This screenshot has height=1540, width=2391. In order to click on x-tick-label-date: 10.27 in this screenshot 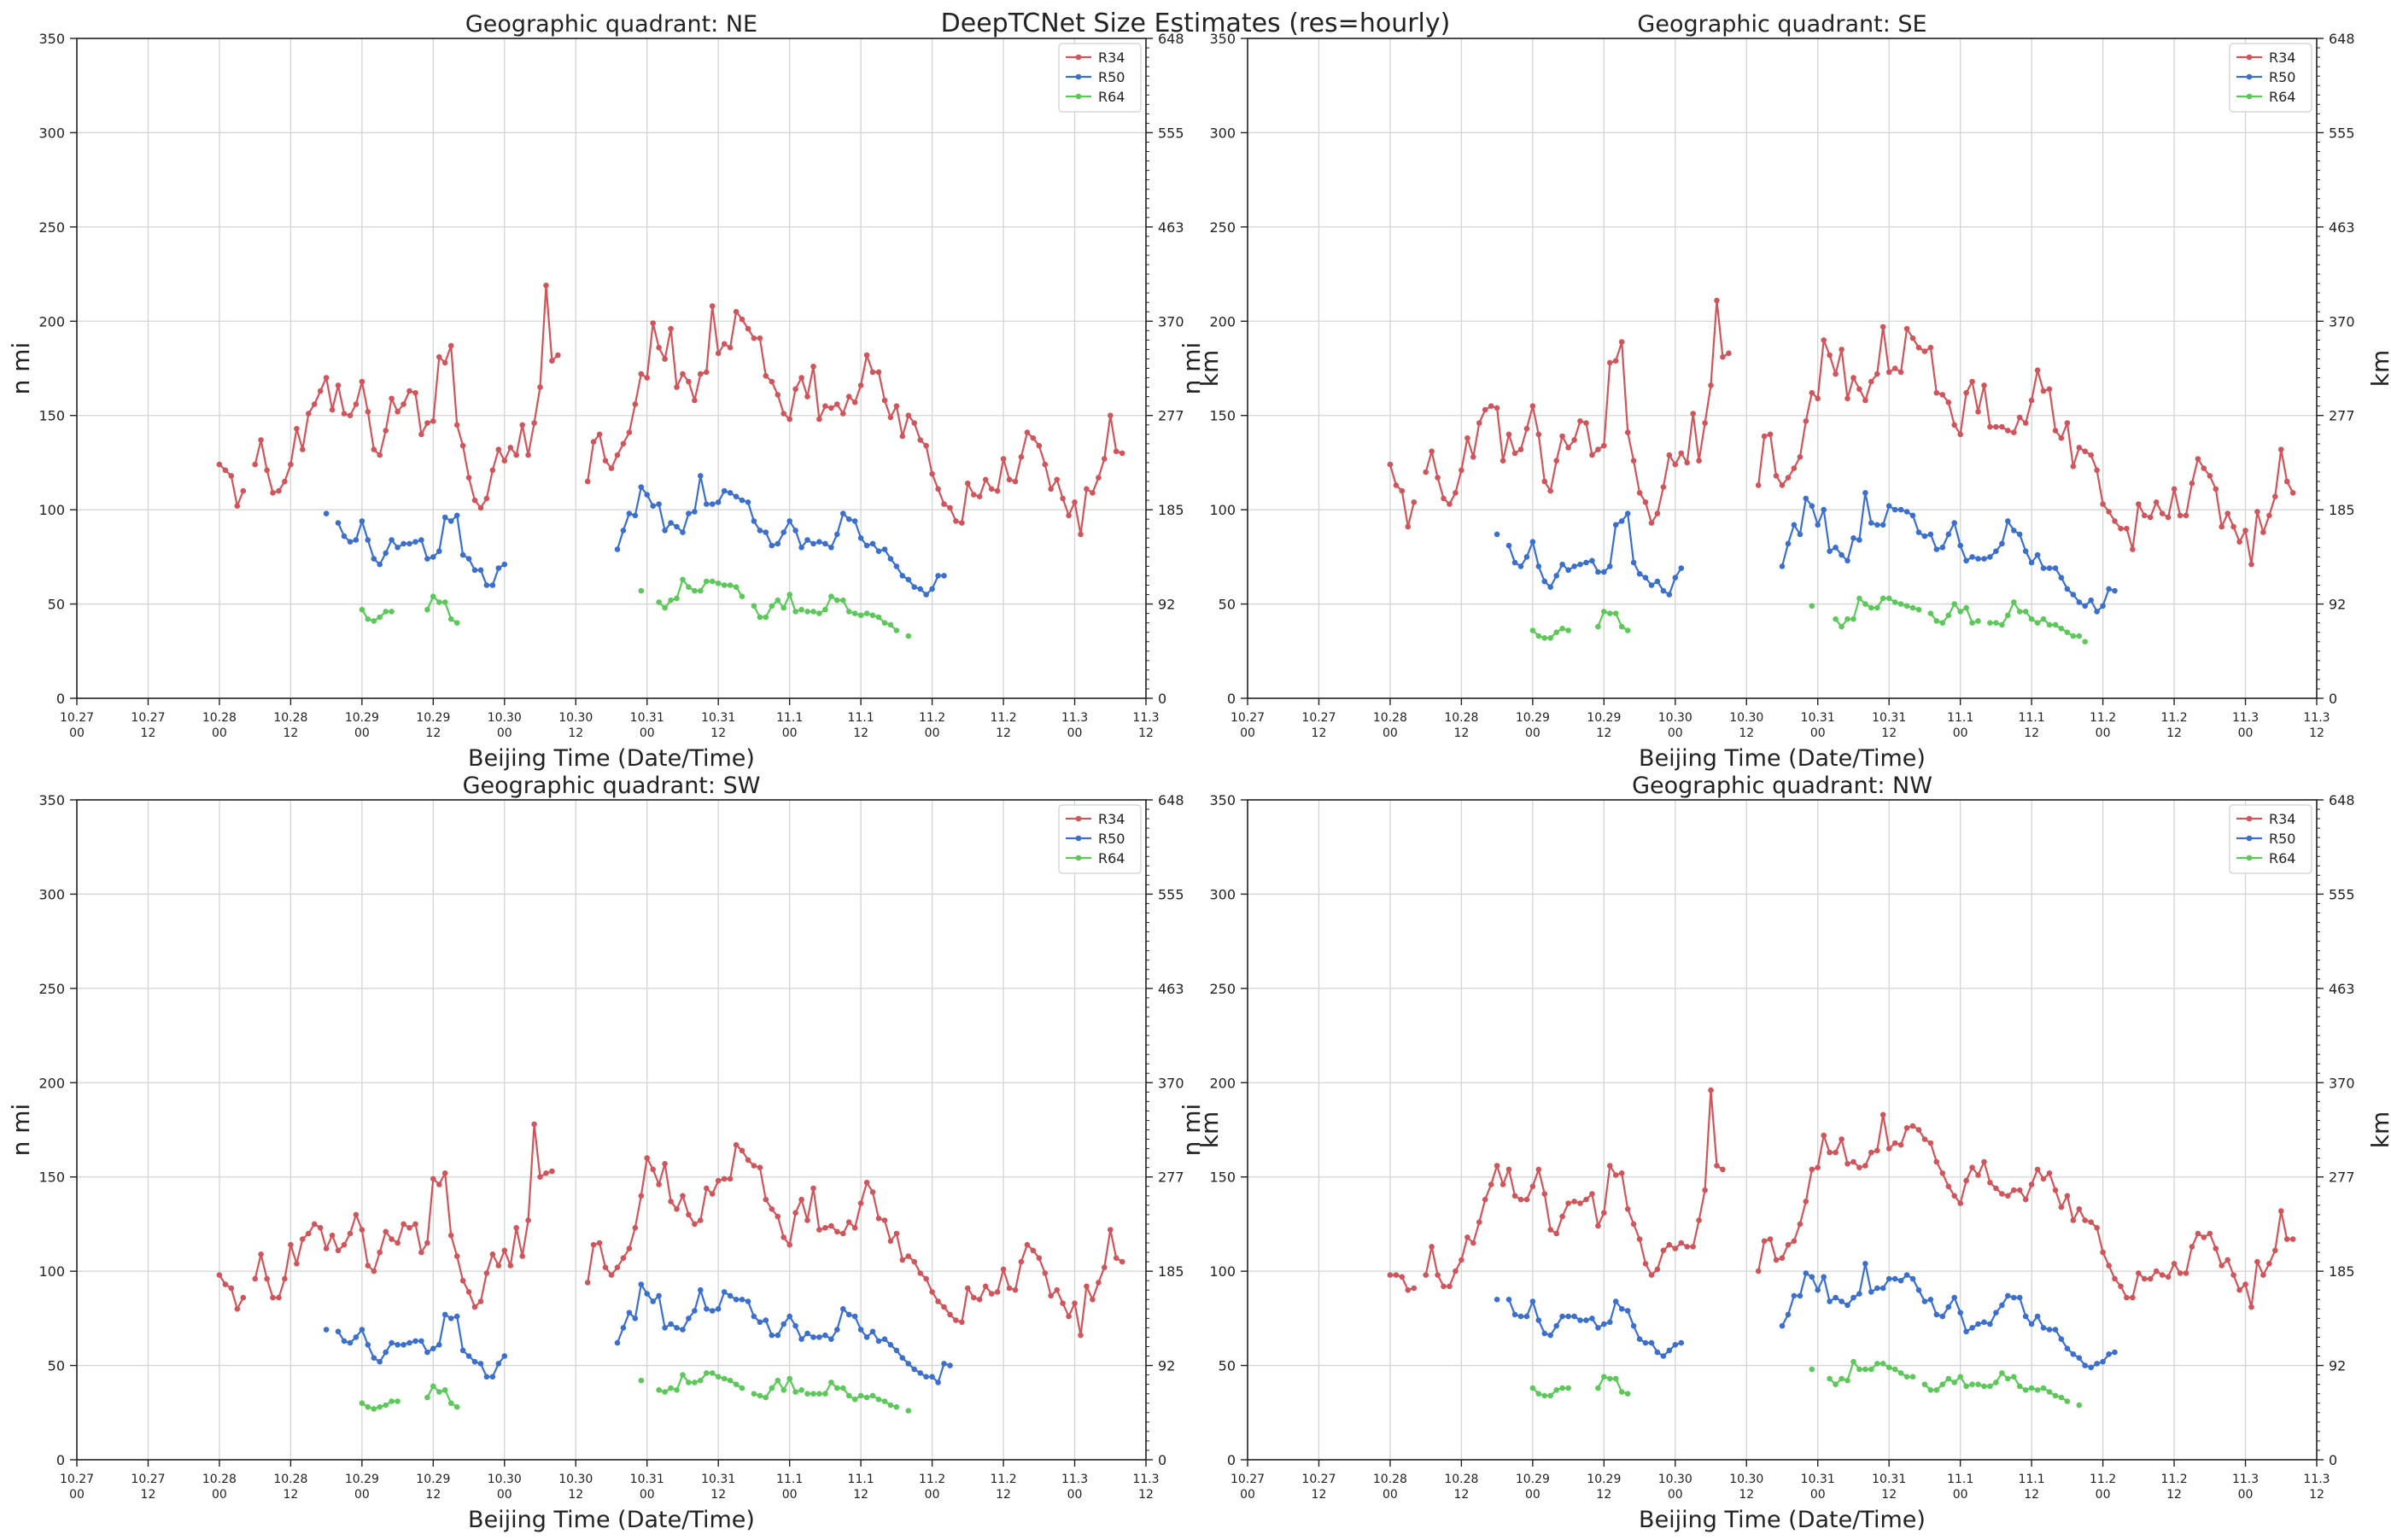, I will do `click(77, 1480)`.